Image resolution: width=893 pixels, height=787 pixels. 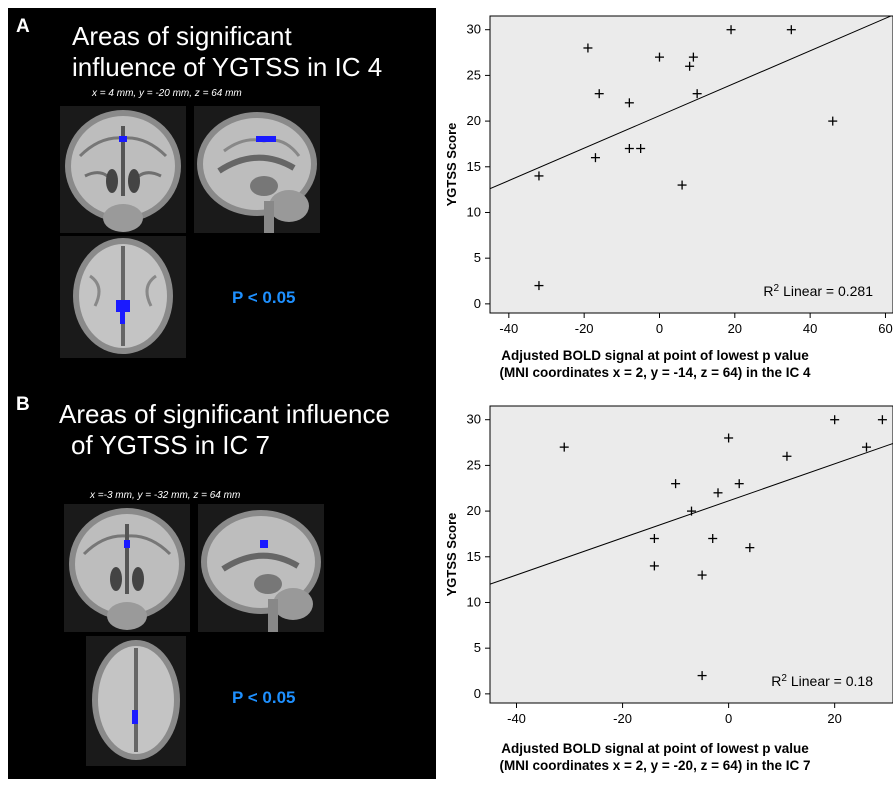 I want to click on chart-ic7-ytick-label: 20, so click(x=474, y=510).